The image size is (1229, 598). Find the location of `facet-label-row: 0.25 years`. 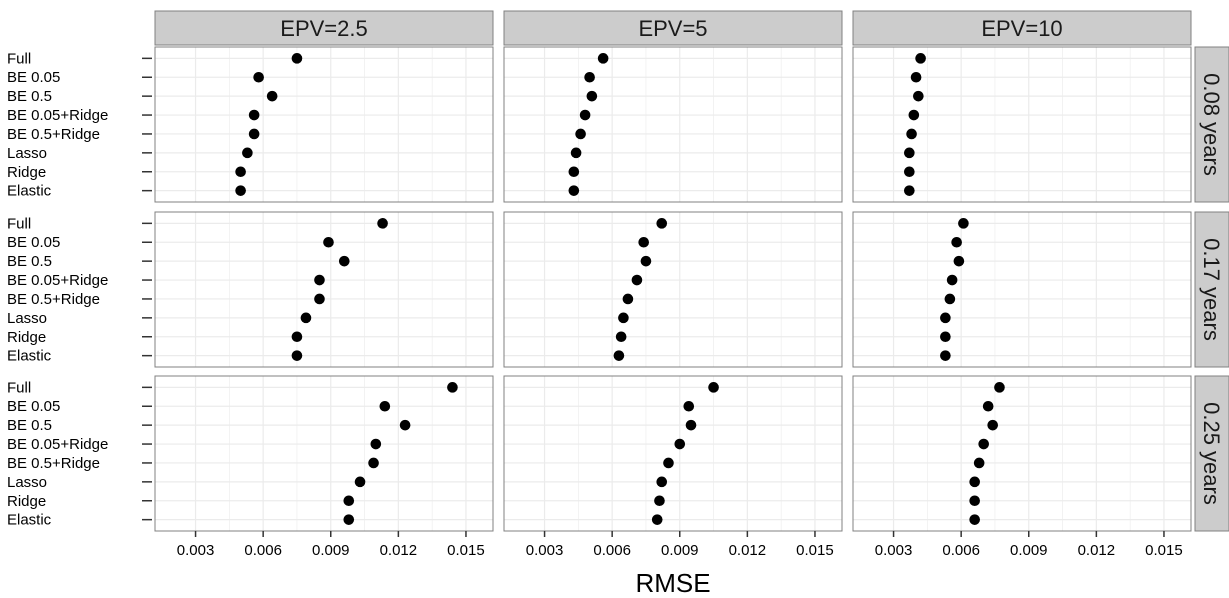

facet-label-row: 0.25 years is located at coordinates (1211, 453).